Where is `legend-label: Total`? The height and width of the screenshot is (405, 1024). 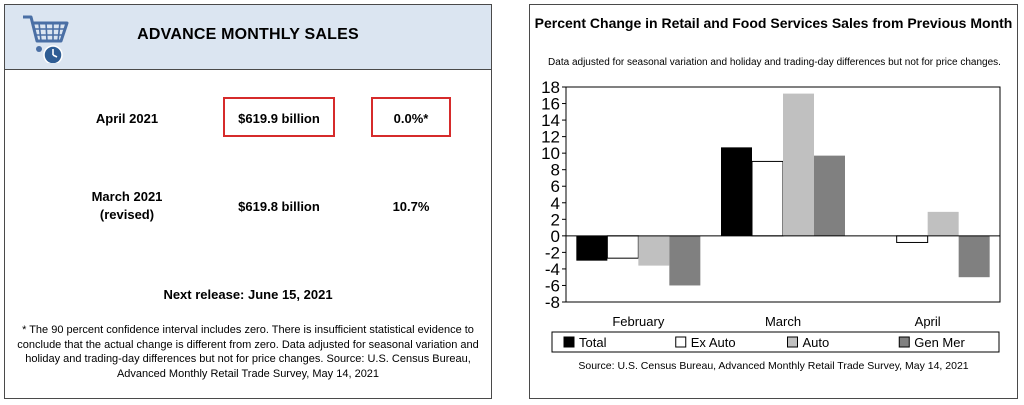 legend-label: Total is located at coordinates (593, 342).